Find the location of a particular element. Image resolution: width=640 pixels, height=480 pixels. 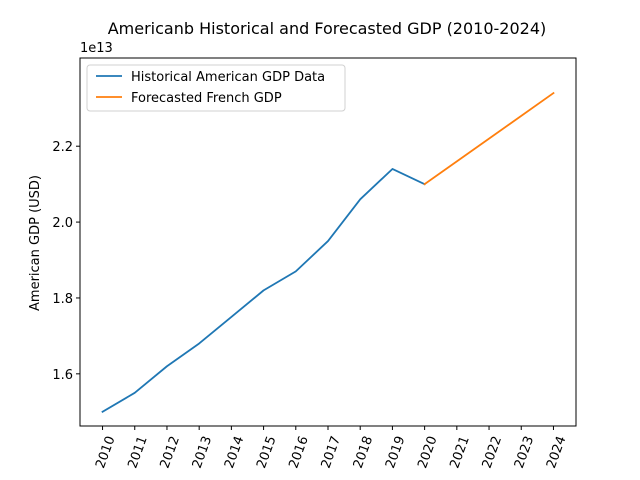

y-tick-label: 1.6 is located at coordinates (62, 375).